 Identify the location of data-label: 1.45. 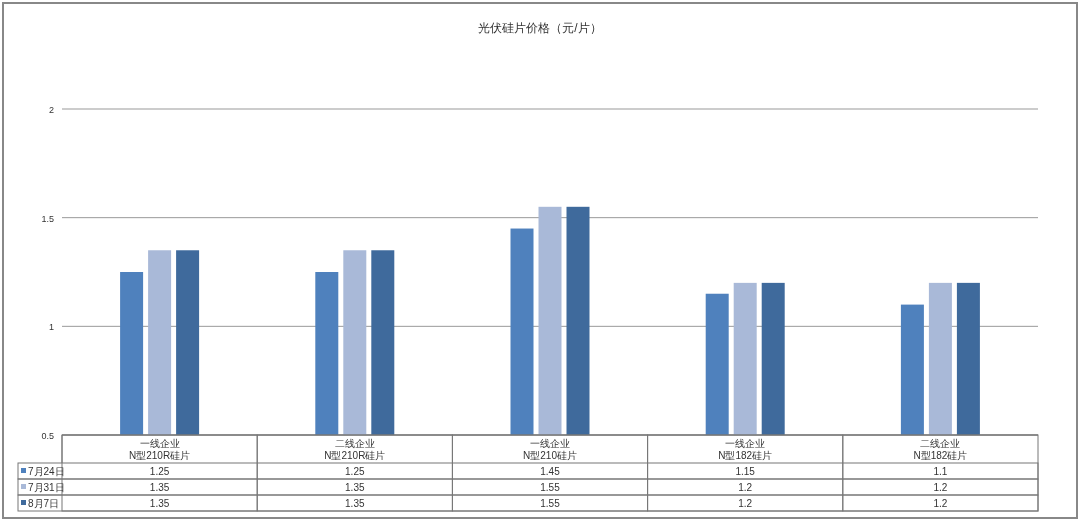
(550, 471).